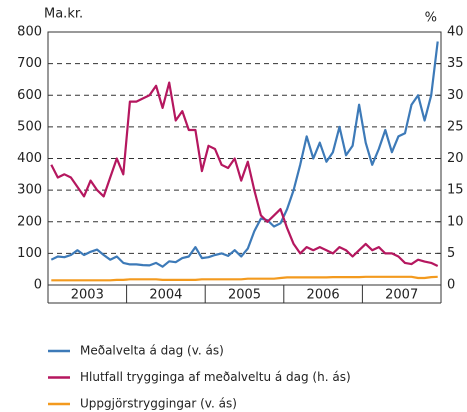  I want to click on legend-label: Uppgjörstryggingar (v. ás), so click(158, 404).